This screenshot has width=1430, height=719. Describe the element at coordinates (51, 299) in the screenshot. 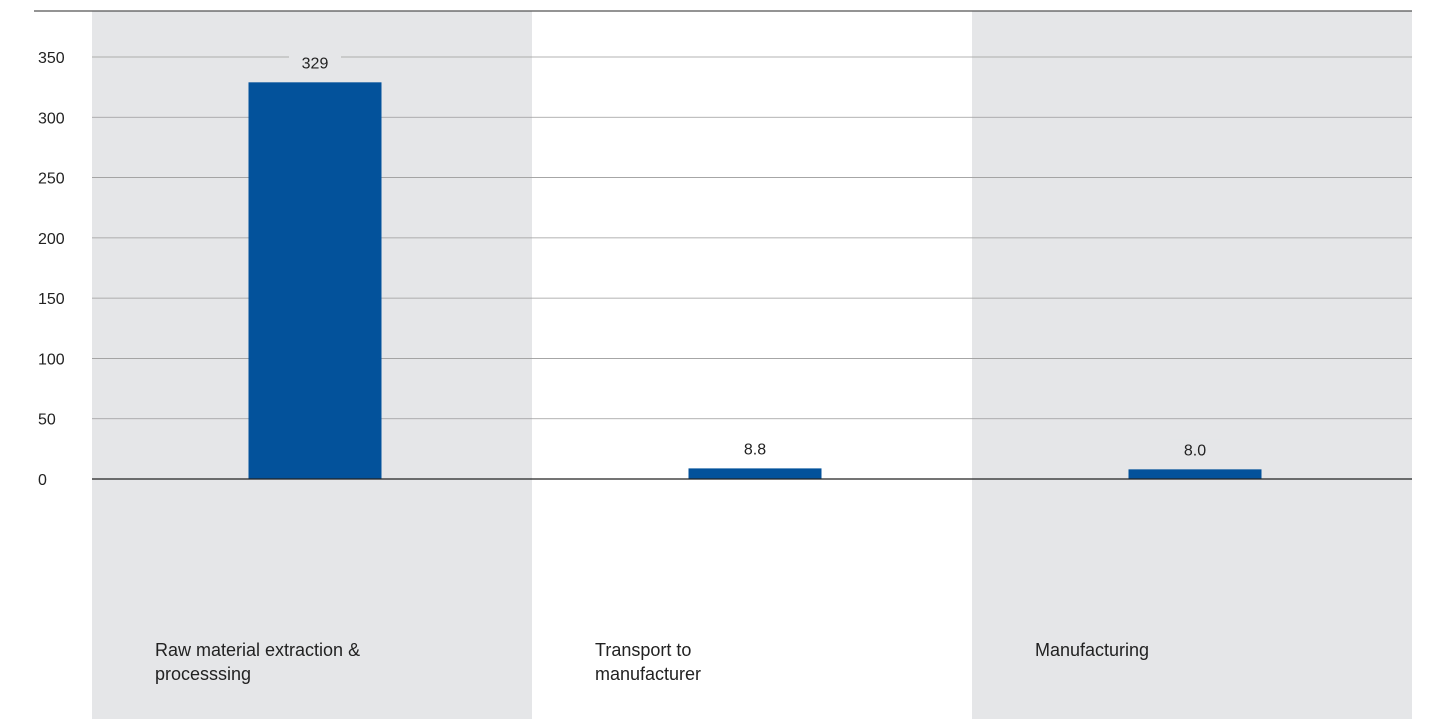

I see `y-tick-label-150: 150` at that location.